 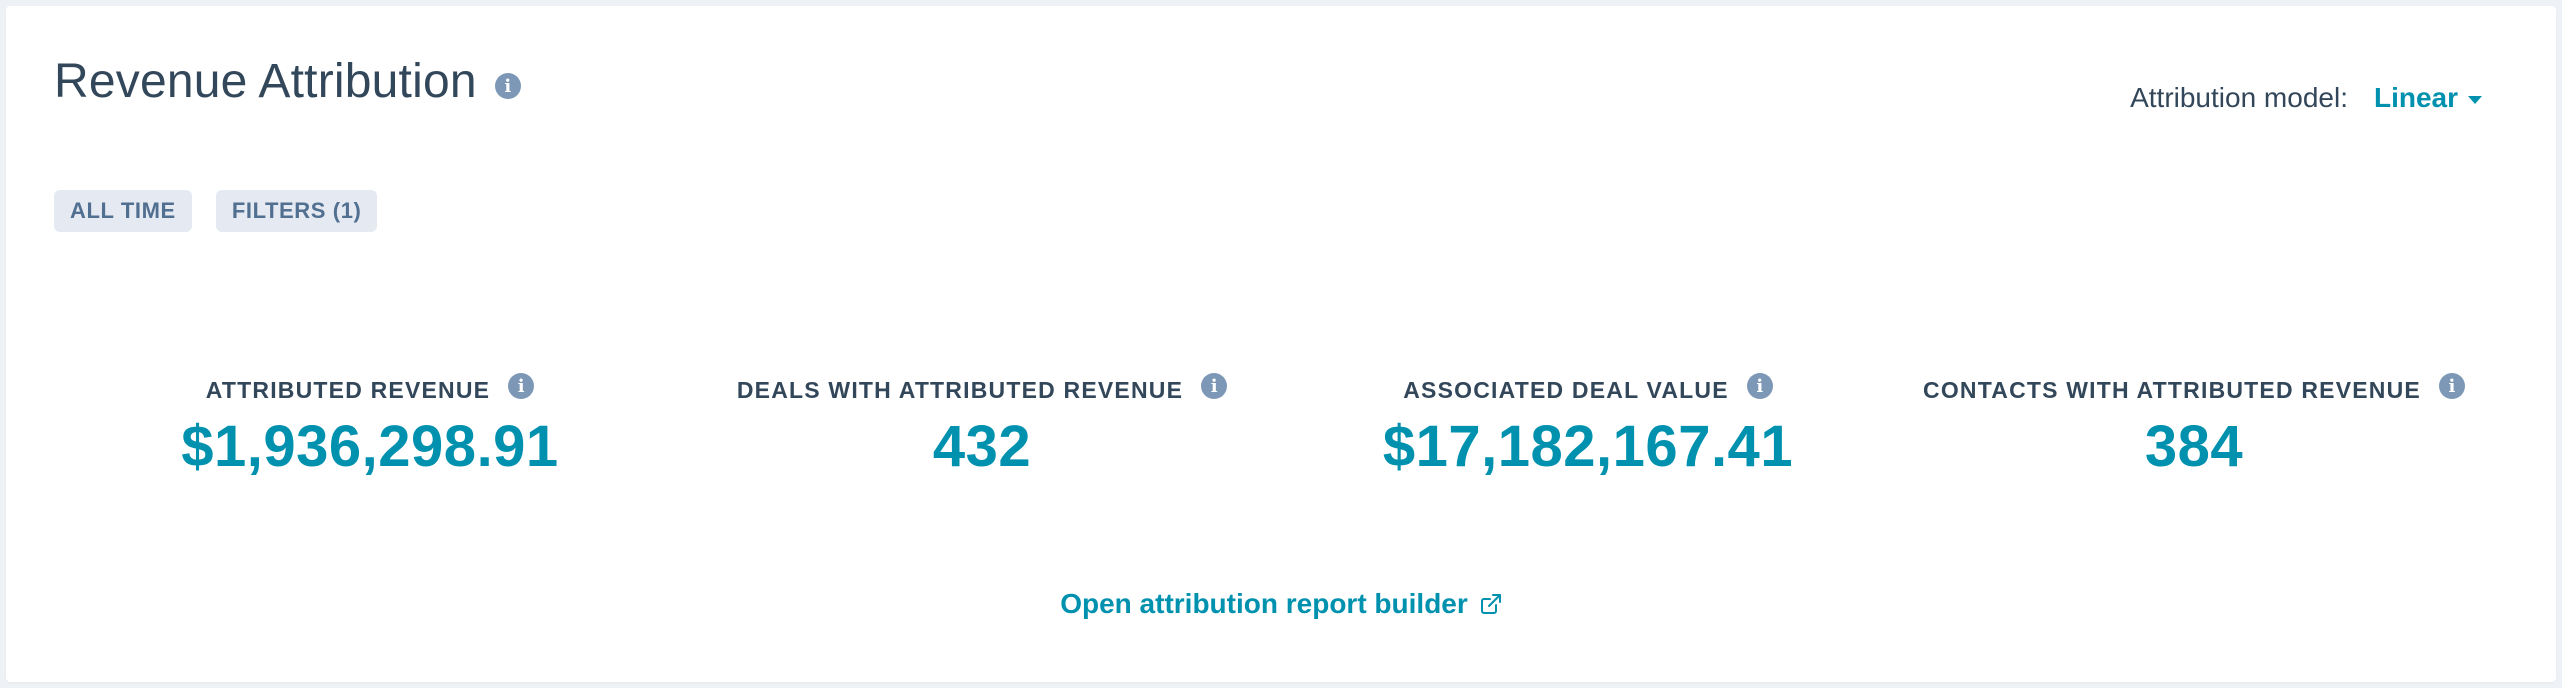 What do you see at coordinates (2194, 446) in the screenshot?
I see `stat-value: 384` at bounding box center [2194, 446].